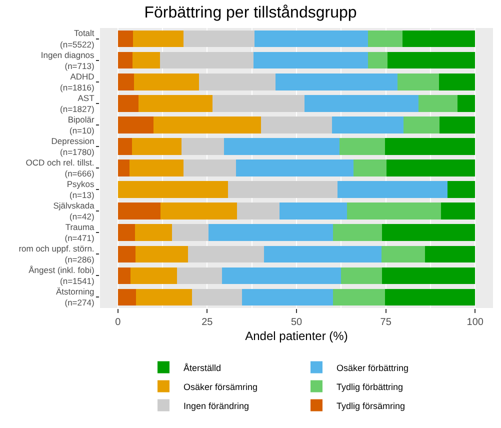 The image size is (501, 428). Describe the element at coordinates (386, 322) in the screenshot. I see `x-tick-label: 75` at that location.